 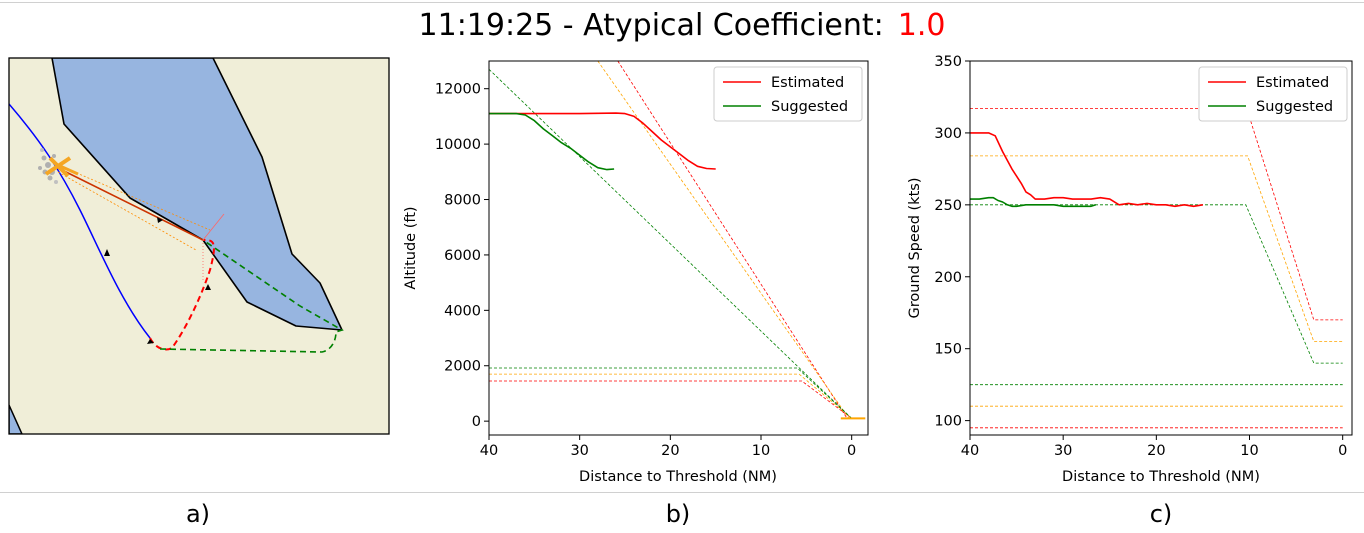 I want to click on bottom-divider, so click(x=682, y=492).